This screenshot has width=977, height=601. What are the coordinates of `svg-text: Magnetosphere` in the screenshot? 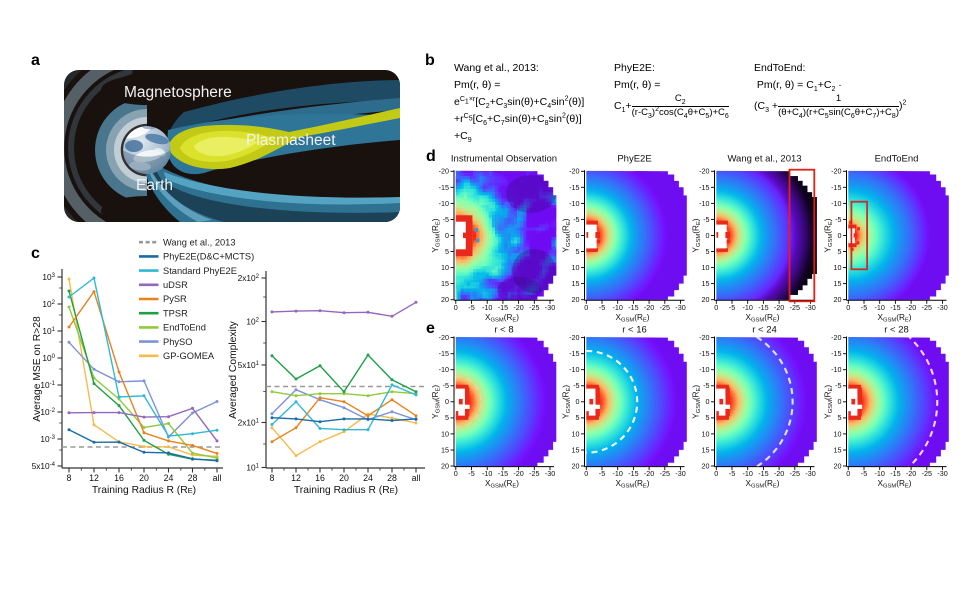 It's located at (178, 92).